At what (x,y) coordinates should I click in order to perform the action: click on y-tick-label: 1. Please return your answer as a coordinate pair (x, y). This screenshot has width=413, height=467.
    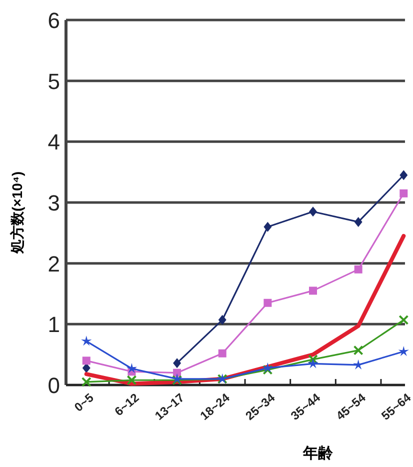
    Looking at the image, I should click on (54, 325).